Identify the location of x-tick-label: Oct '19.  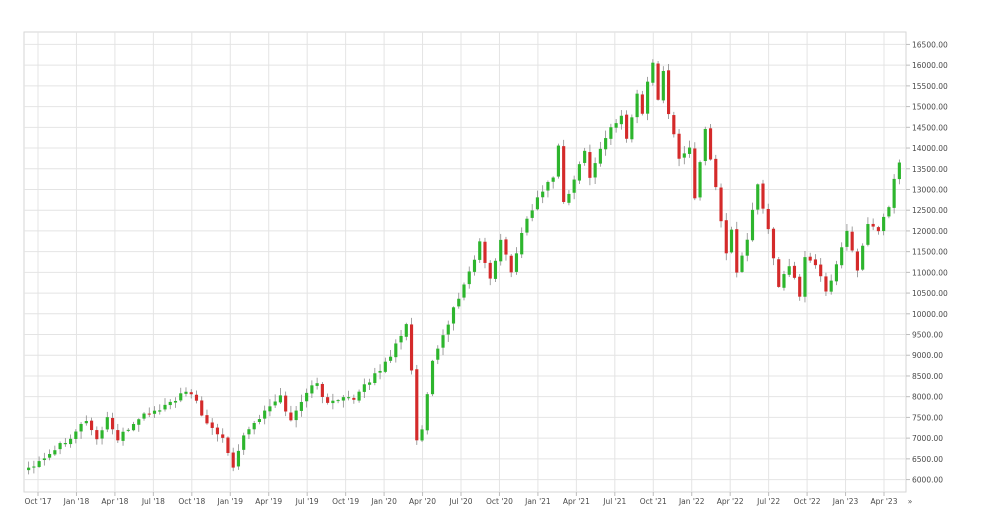
(345, 501).